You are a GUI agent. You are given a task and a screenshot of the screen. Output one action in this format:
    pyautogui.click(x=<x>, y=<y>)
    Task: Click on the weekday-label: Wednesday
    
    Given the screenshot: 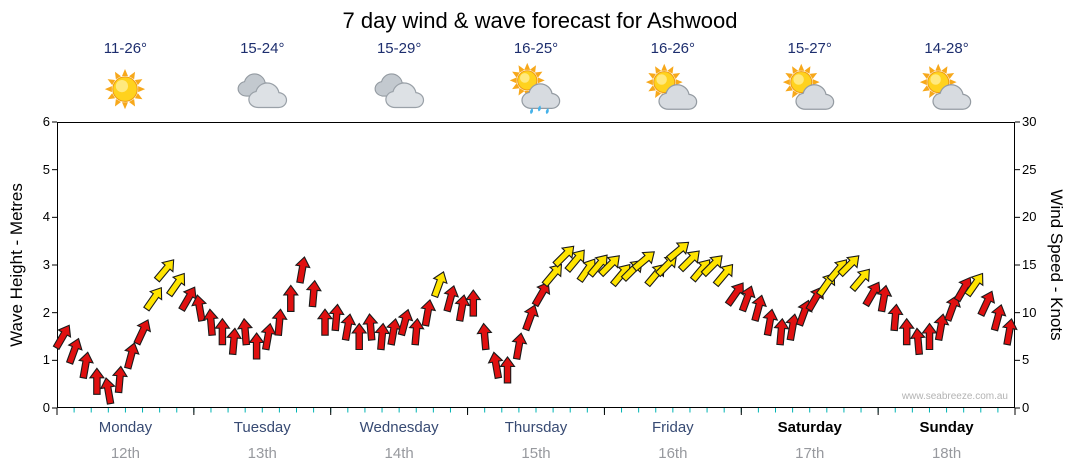 What is the action you would take?
    pyautogui.click(x=399, y=427)
    